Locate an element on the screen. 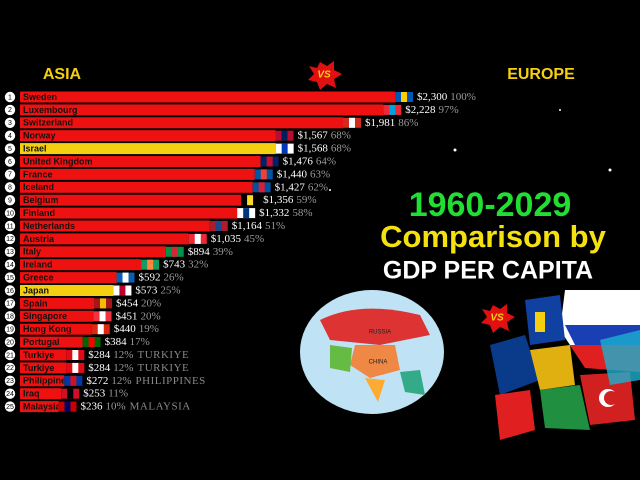 The width and height of the screenshot is (640, 480). category-label: Italy is located at coordinates (32, 252).